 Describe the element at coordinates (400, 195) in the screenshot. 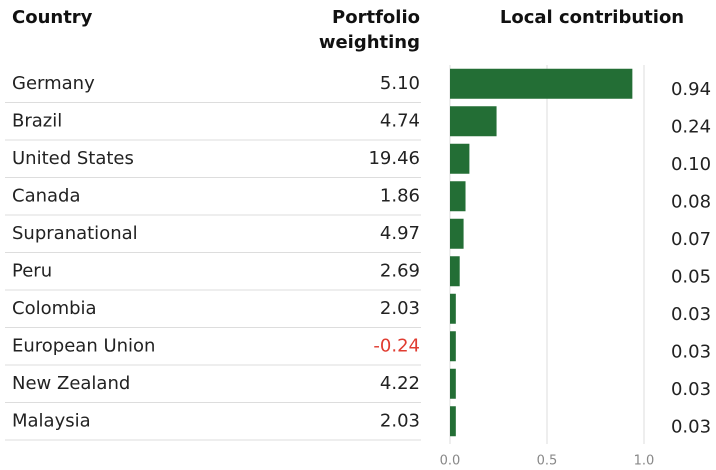

I see `weighting-value: 1.86` at that location.